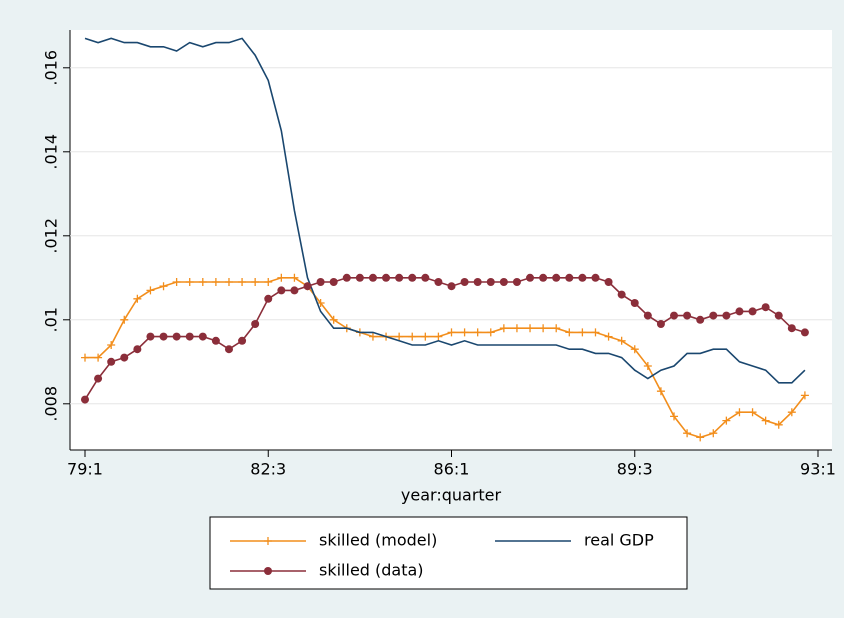  What do you see at coordinates (85, 469) in the screenshot?
I see `x-tick-label: 79:1` at bounding box center [85, 469].